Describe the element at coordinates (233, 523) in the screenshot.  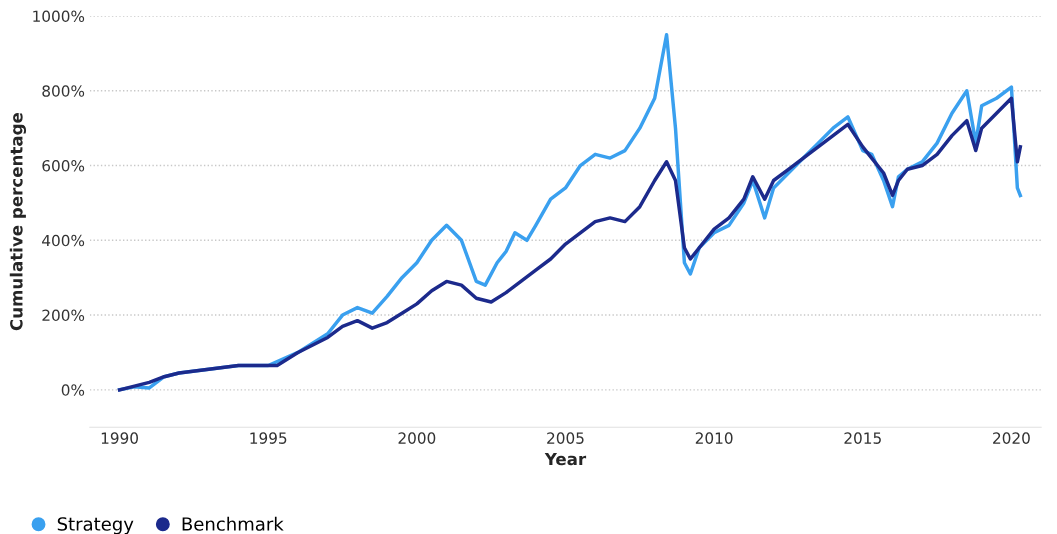
I see `legend-label: Benchmark` at that location.